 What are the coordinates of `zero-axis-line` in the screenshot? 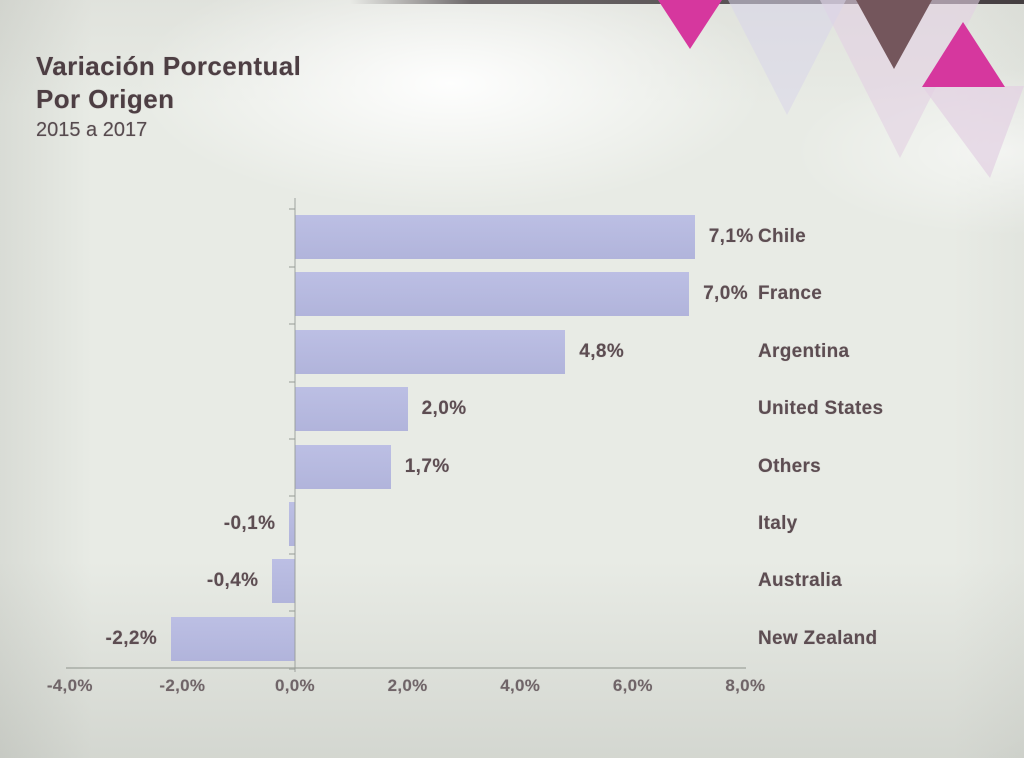 It's located at (295, 435).